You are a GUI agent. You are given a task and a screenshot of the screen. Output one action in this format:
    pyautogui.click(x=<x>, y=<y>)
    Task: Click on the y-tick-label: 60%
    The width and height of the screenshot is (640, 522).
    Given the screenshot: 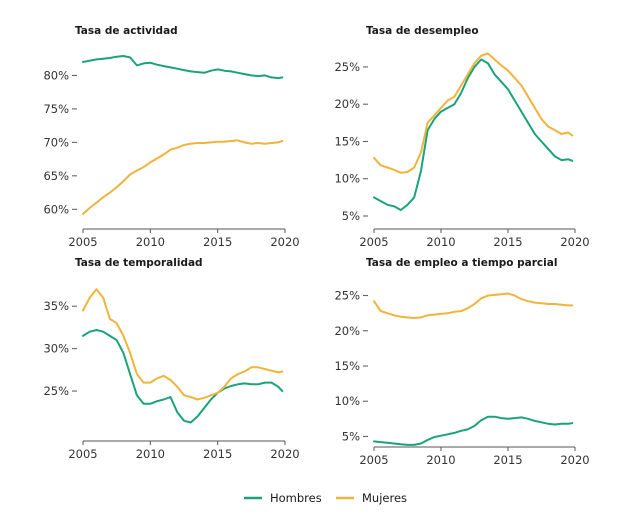 What is the action you would take?
    pyautogui.click(x=56, y=209)
    